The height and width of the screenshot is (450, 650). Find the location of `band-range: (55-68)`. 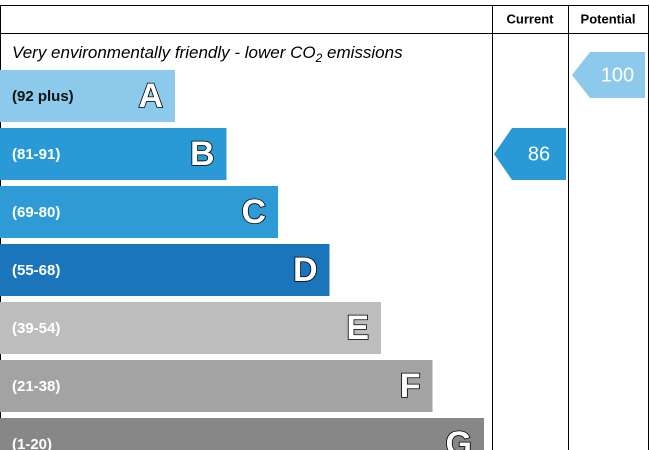

band-range: (55-68) is located at coordinates (36, 270).